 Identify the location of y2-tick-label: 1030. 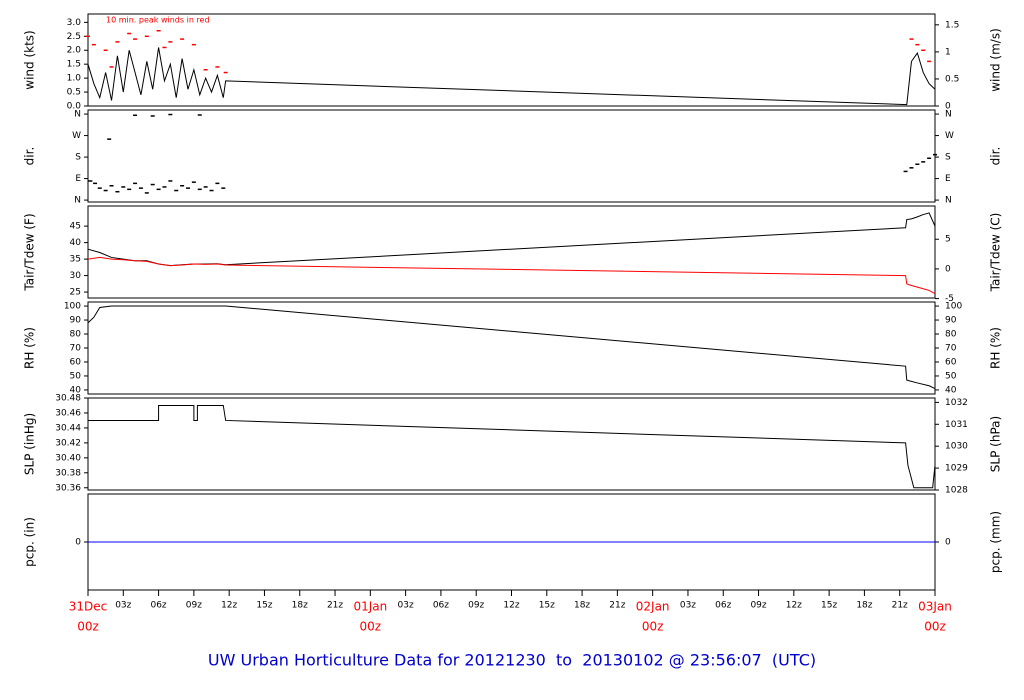
(956, 447).